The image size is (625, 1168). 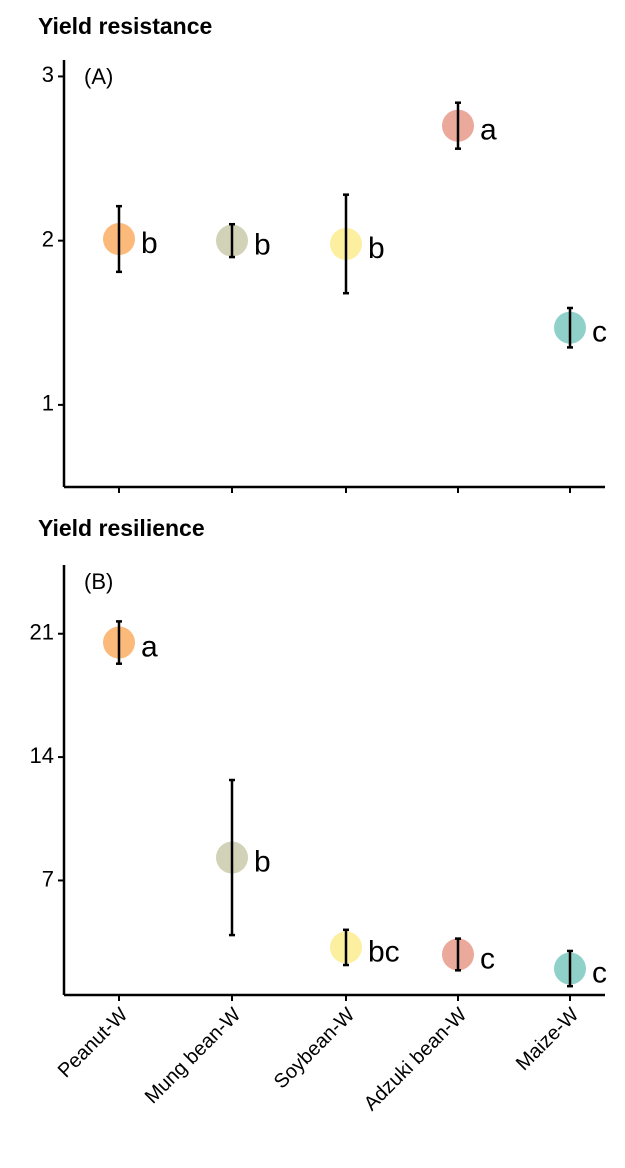 I want to click on x-tick-label: Soybean-W, so click(x=315, y=1049).